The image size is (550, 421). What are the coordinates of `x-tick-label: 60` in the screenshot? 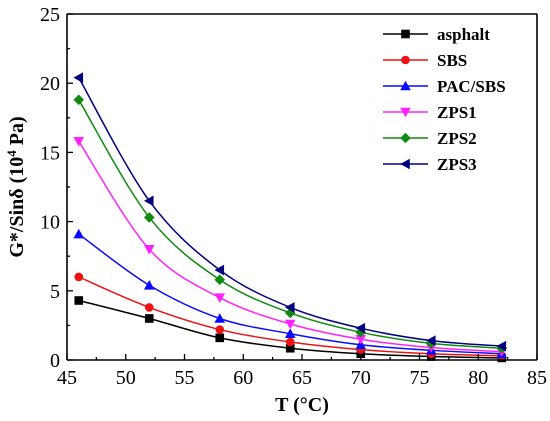 It's located at (243, 378).